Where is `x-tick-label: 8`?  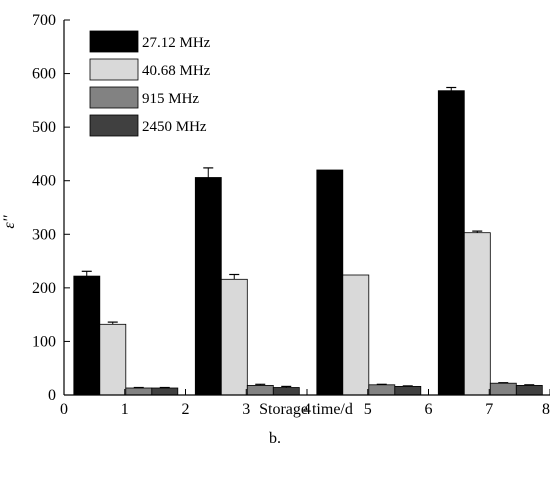 x-tick-label: 8 is located at coordinates (546, 409).